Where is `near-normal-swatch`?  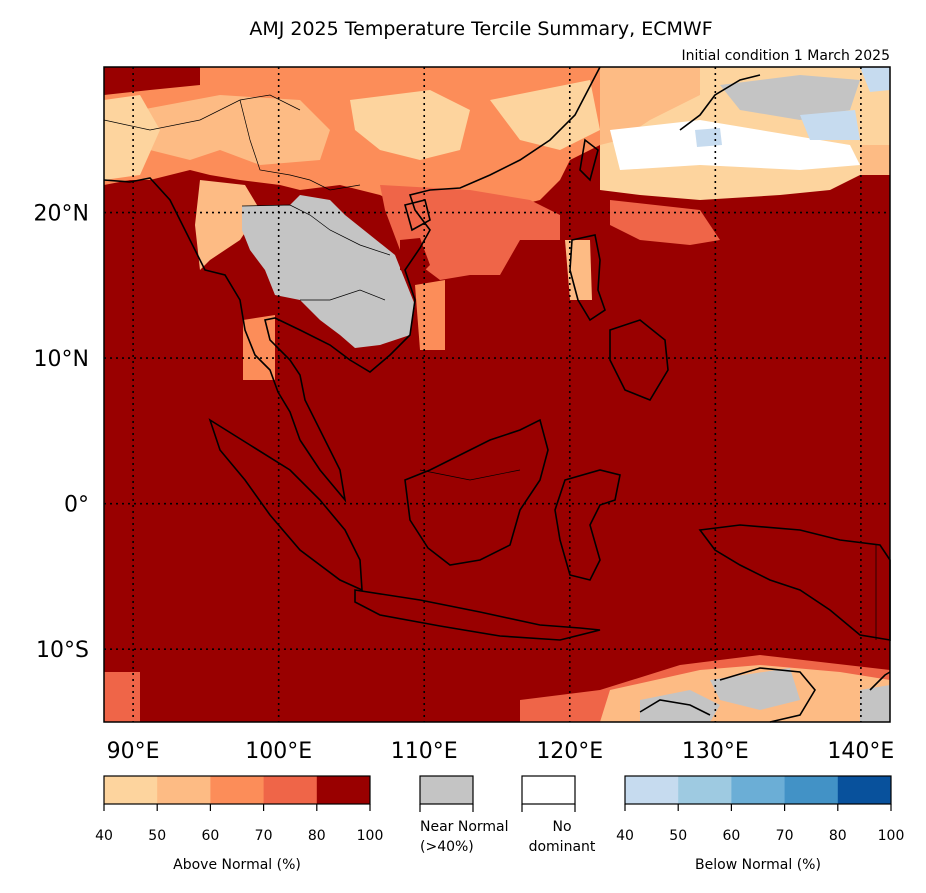
near-normal-swatch is located at coordinates (446, 790).